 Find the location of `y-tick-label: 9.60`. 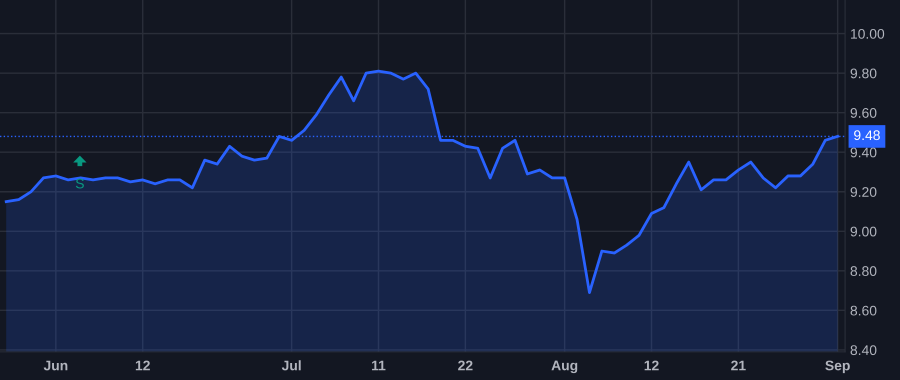

y-tick-label: 9.60 is located at coordinates (863, 113).